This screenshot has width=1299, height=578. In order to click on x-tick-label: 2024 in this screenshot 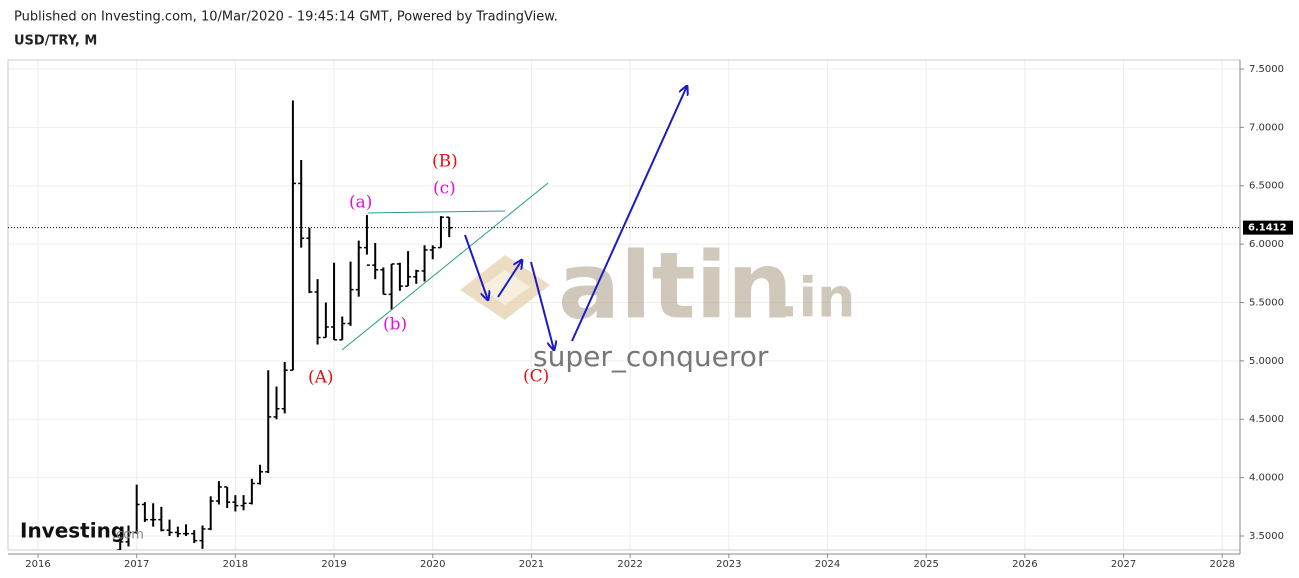, I will do `click(827, 564)`.